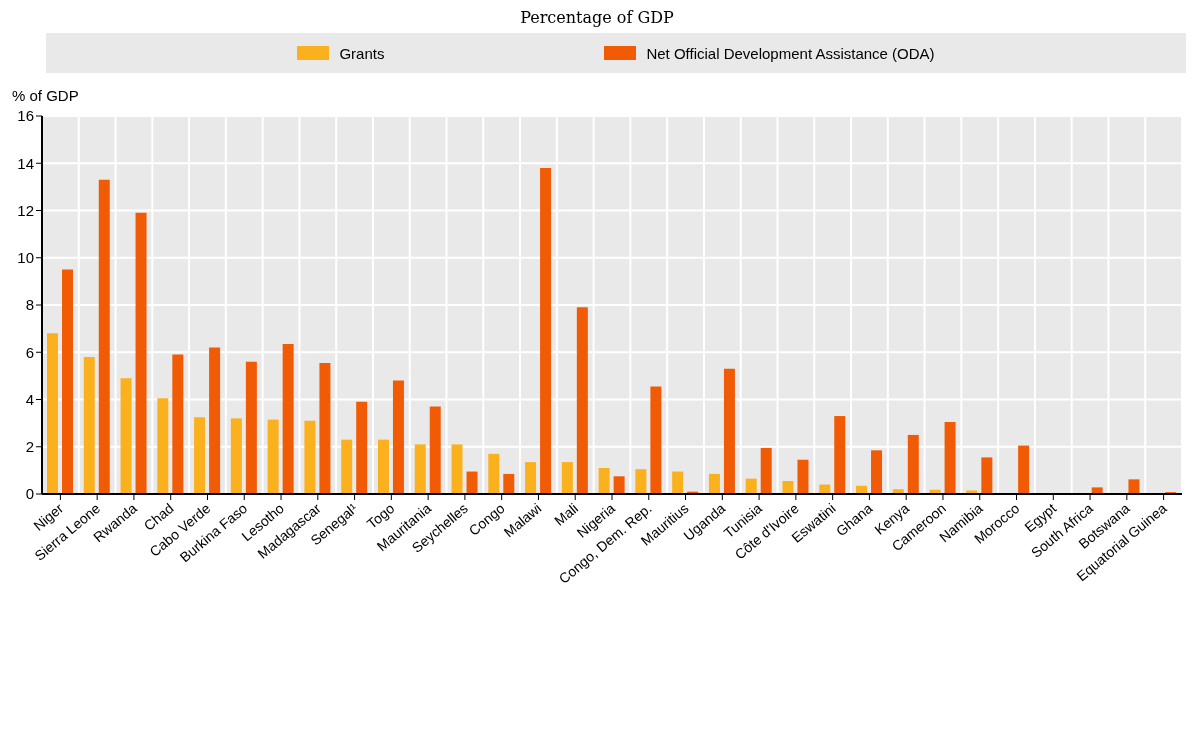  What do you see at coordinates (25, 116) in the screenshot?
I see `y-tick-label: 16` at bounding box center [25, 116].